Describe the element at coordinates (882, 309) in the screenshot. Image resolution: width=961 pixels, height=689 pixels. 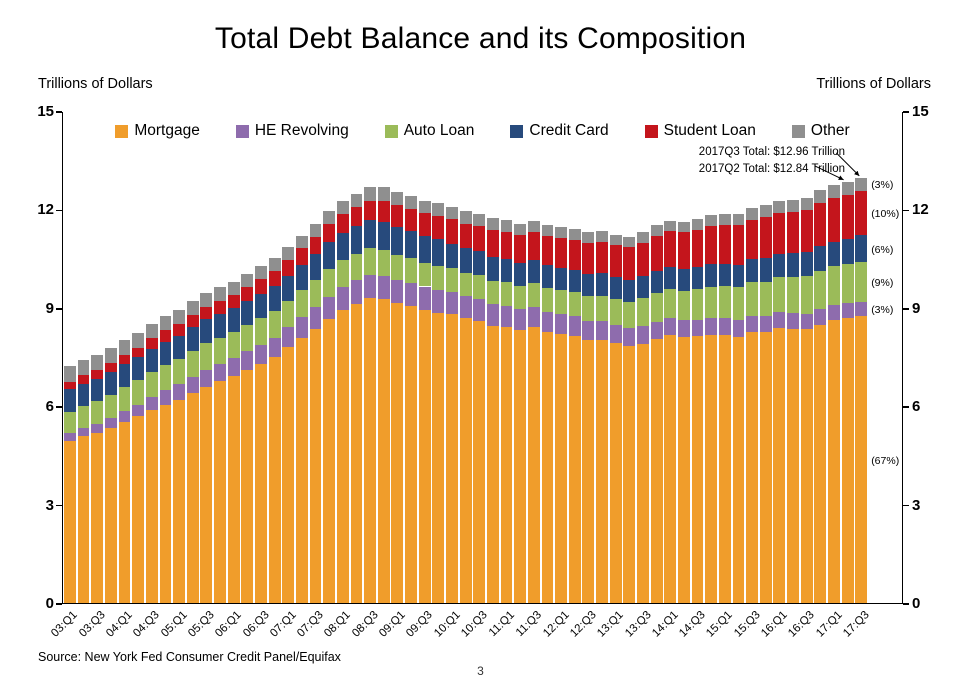
I see `segment-percent-label: (3%)` at that location.